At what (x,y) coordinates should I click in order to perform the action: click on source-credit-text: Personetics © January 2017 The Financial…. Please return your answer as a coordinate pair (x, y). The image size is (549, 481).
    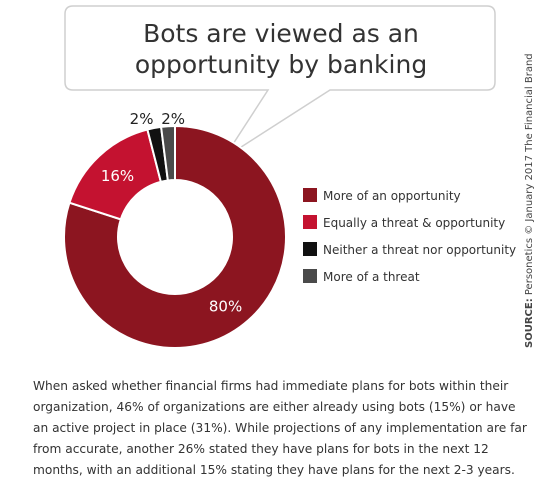
    Looking at the image, I should click on (529, 175).